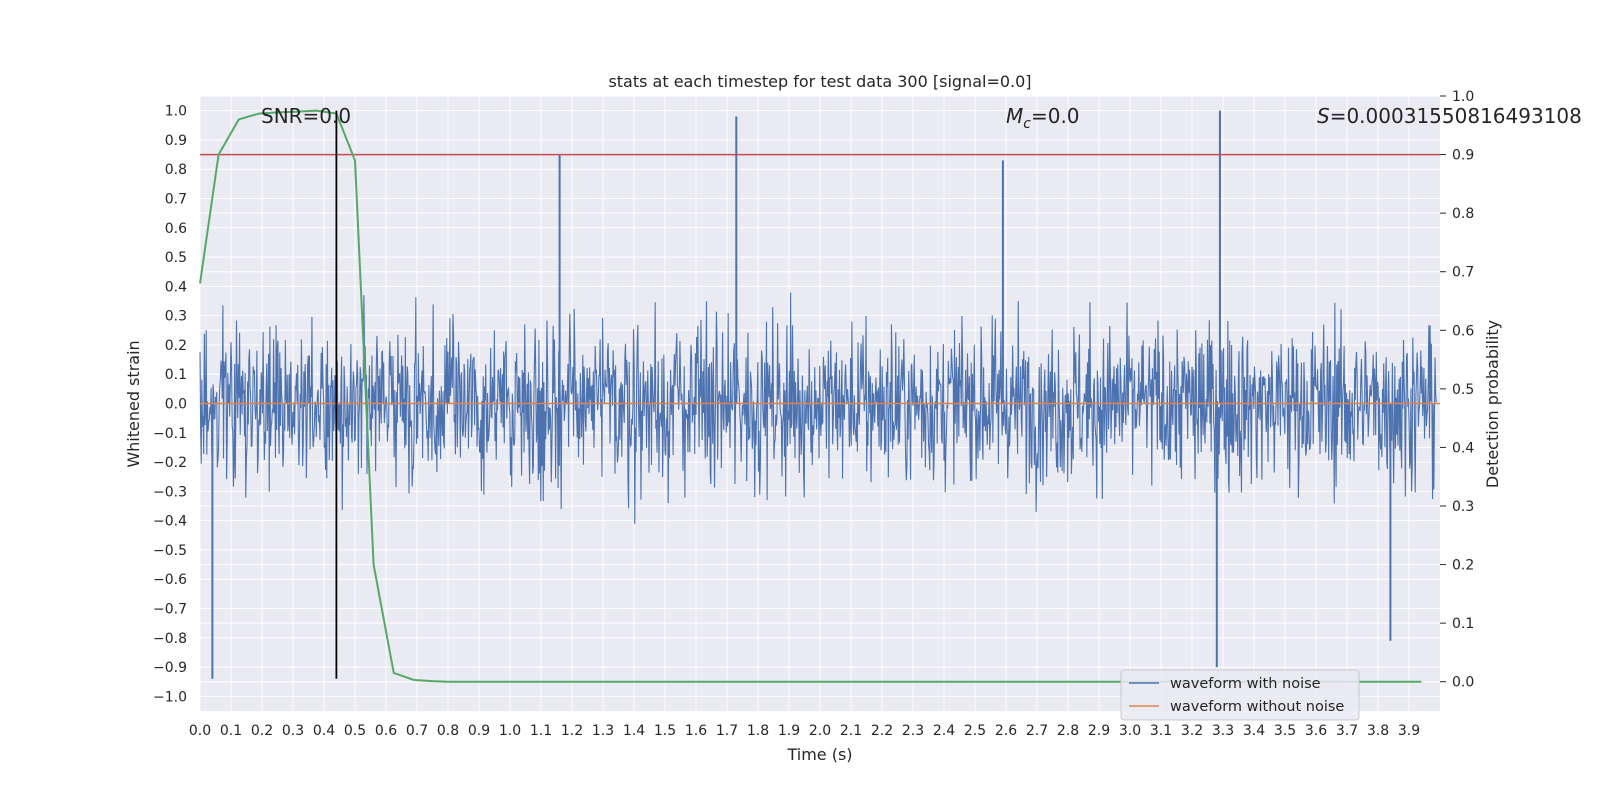 The width and height of the screenshot is (1600, 804). I want to click on mc-annotation: Mc=0.0, so click(1043, 118).